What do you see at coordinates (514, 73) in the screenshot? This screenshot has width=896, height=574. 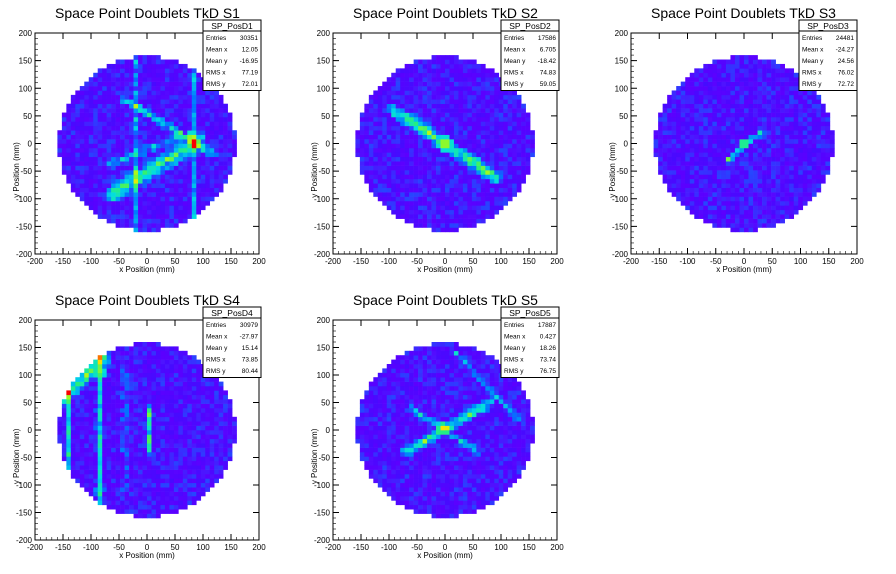 I see `stats-label: RMS x` at bounding box center [514, 73].